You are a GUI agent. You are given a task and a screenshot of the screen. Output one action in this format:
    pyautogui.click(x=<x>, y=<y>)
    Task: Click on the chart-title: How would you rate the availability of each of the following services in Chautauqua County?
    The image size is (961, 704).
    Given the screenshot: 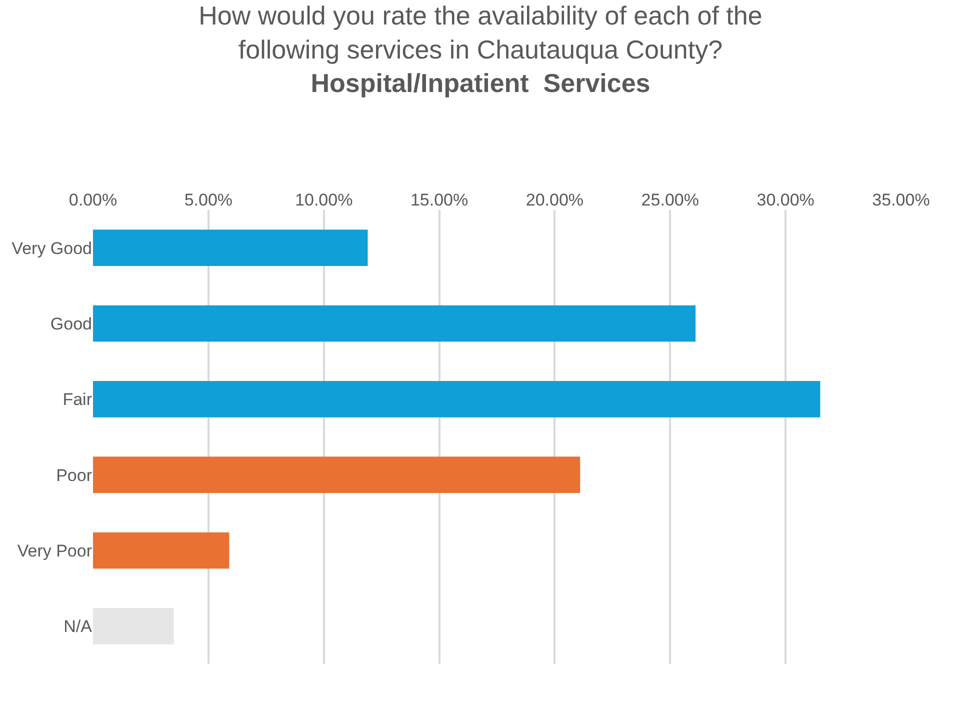 What is the action you would take?
    pyautogui.click(x=480, y=32)
    